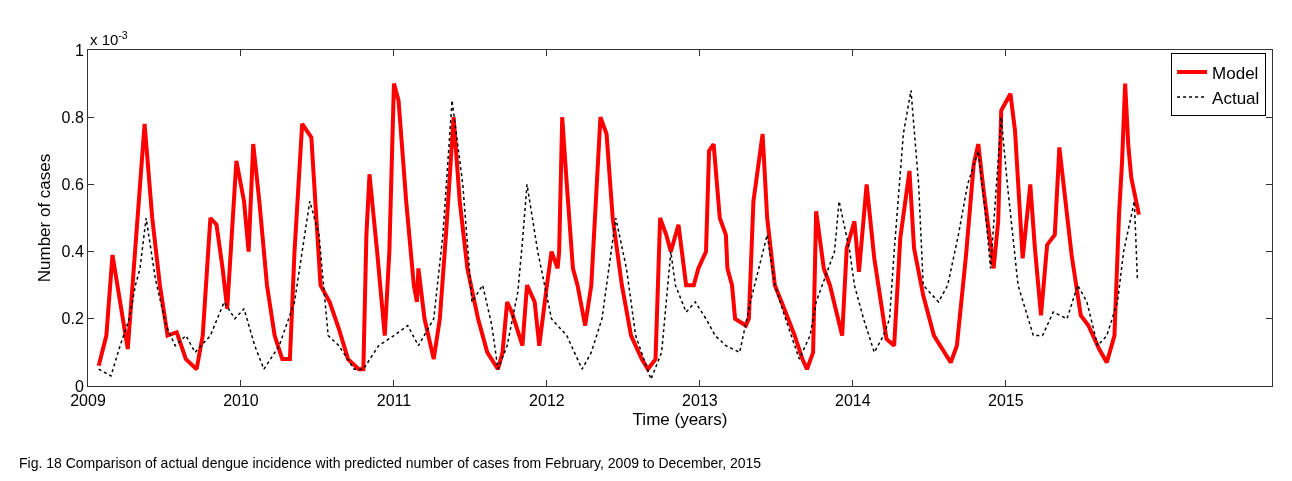  What do you see at coordinates (680, 419) in the screenshot?
I see `x-axis-title: Time (years)` at bounding box center [680, 419].